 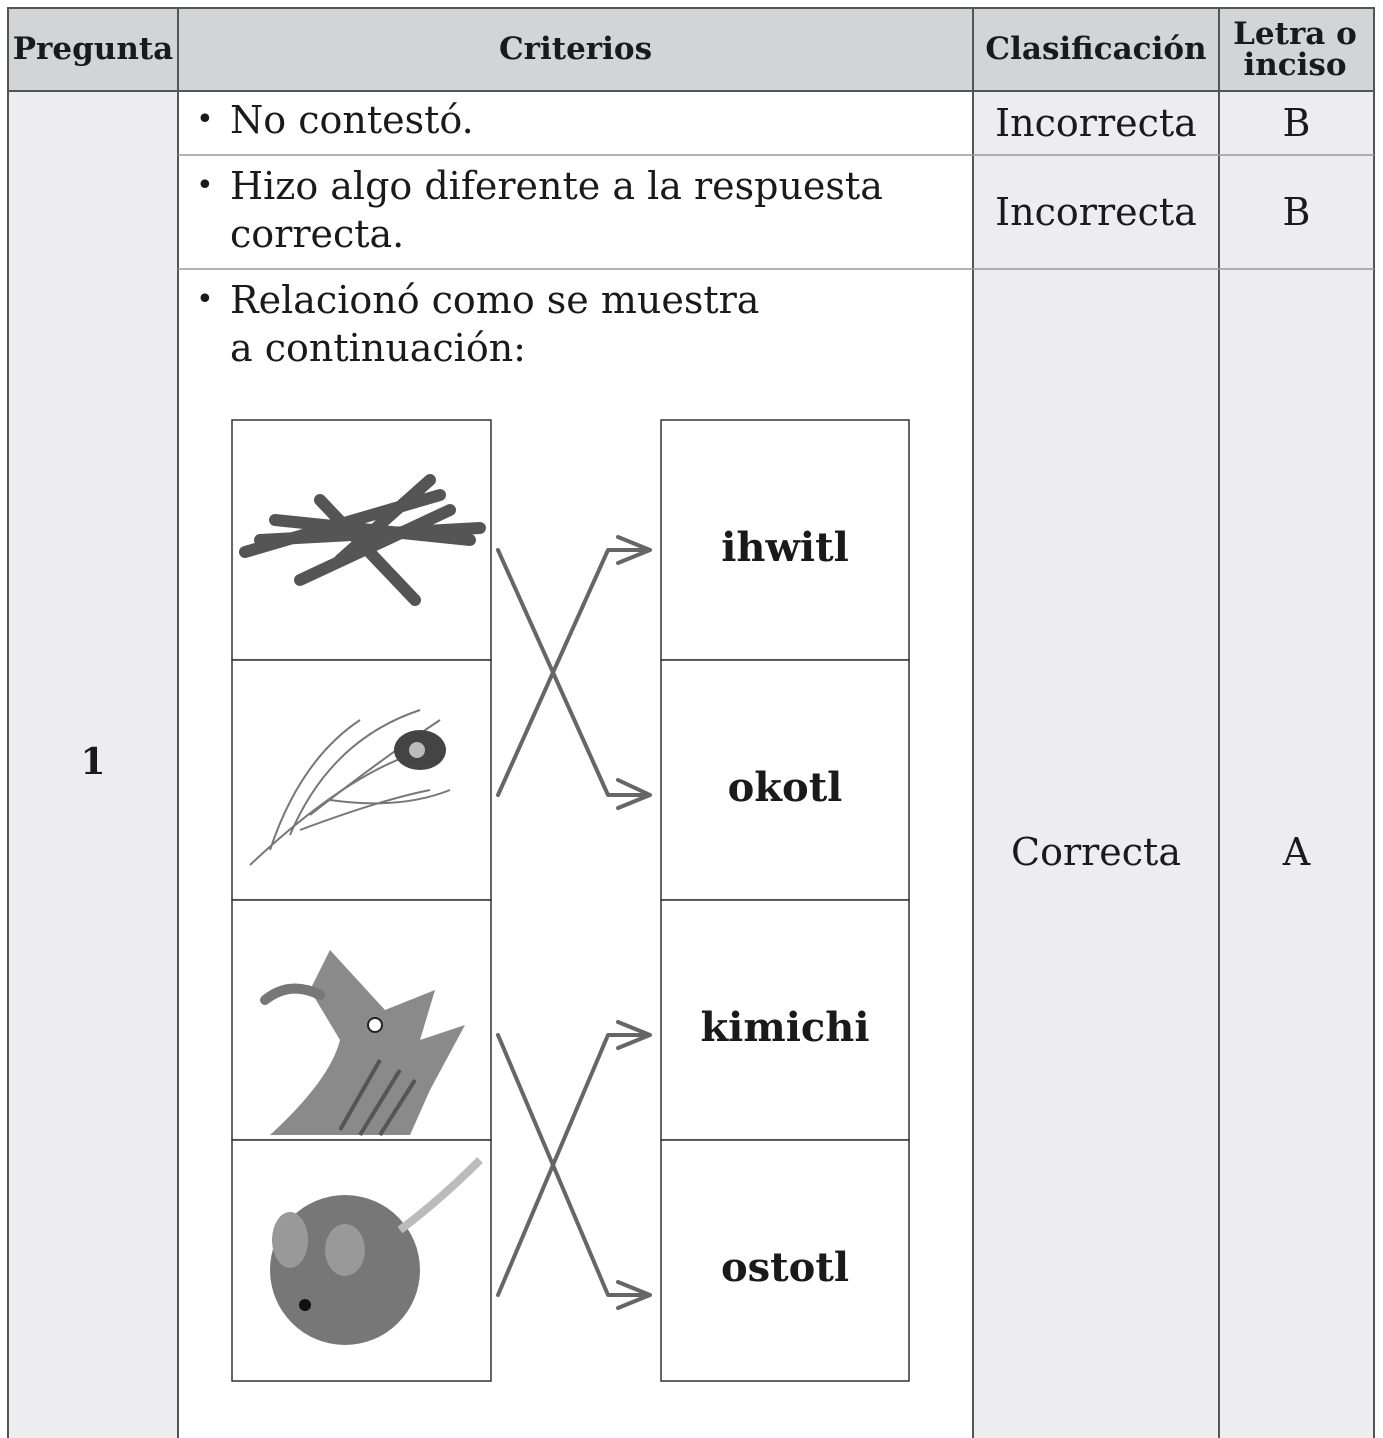 What do you see at coordinates (785, 1267) in the screenshot?
I see `matching-word: ostotl` at bounding box center [785, 1267].